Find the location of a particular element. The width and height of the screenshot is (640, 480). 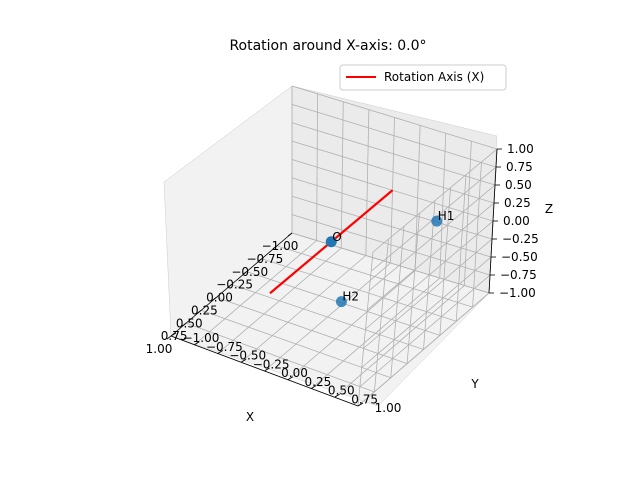

x-tick-label: 1.00 is located at coordinates (159, 349).